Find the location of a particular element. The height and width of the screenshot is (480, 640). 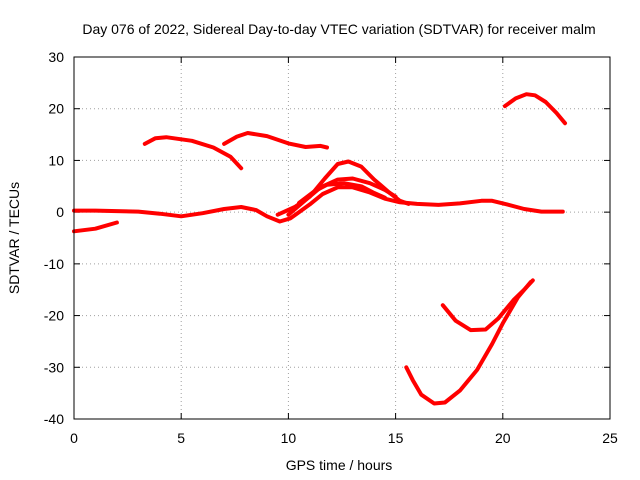

x-tick-label: 0 is located at coordinates (74, 438).